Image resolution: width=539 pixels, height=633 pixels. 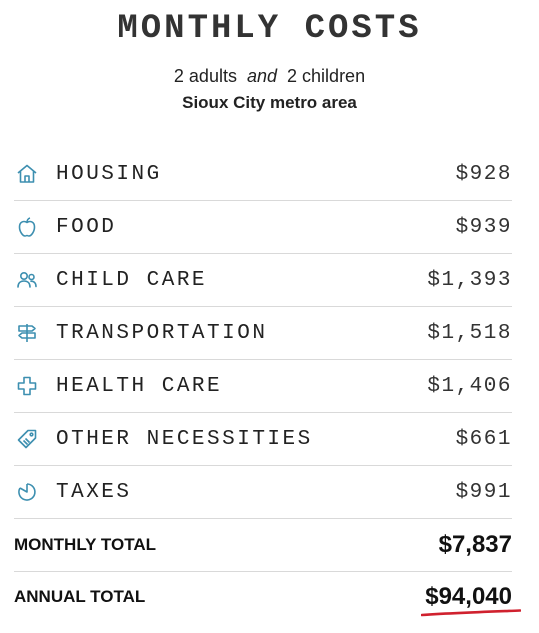 I want to click on cost-label: OTHER NECESSITIES, so click(x=184, y=439).